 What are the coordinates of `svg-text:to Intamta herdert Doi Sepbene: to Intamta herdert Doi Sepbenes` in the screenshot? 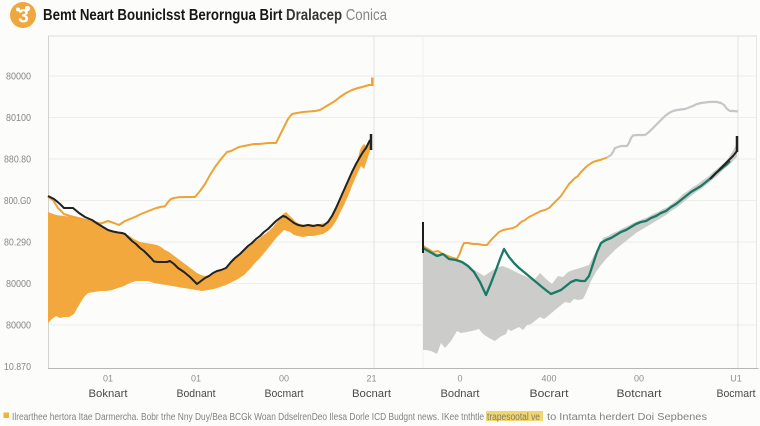 It's located at (627, 417).